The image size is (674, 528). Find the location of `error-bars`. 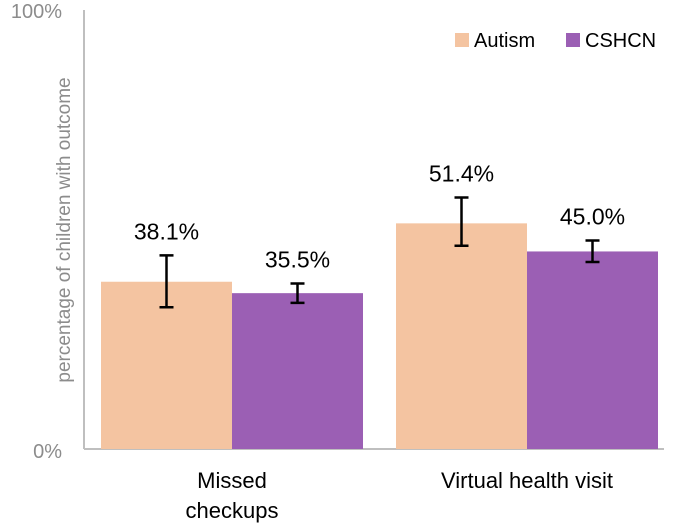

error-bars is located at coordinates (379, 252).